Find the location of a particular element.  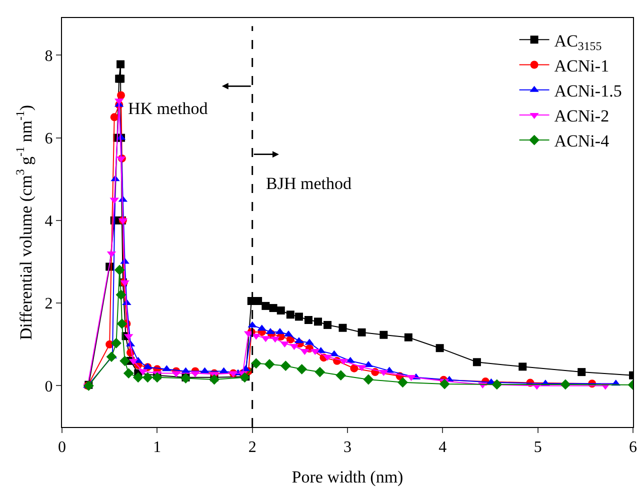

legend-label: AC$_{3155}$ is located at coordinates (578, 42).